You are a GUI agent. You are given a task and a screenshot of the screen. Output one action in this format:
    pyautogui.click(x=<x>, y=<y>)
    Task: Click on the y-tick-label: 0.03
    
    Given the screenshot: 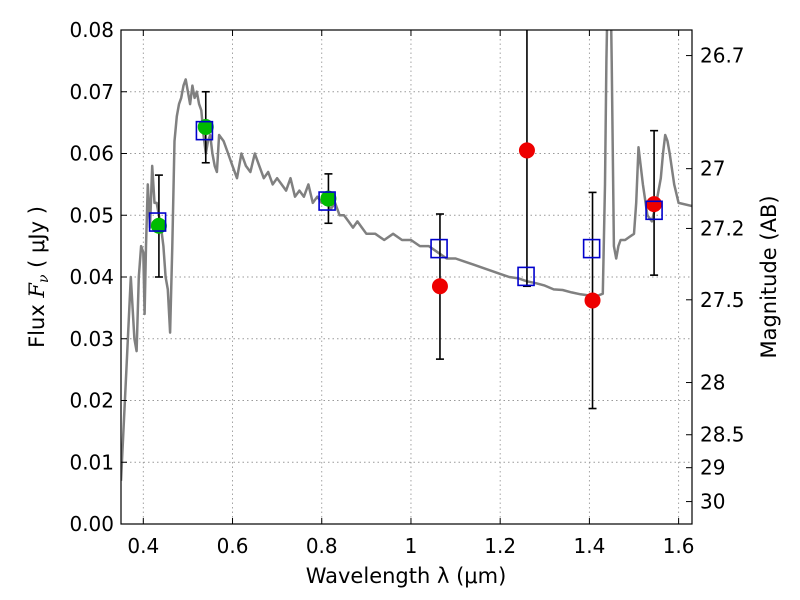 What is the action you would take?
    pyautogui.click(x=91, y=339)
    